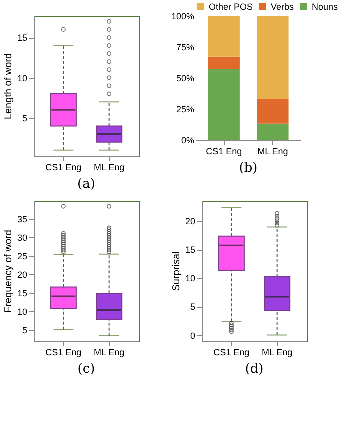  Describe the element at coordinates (87, 184) in the screenshot. I see `text: (a)` at that location.